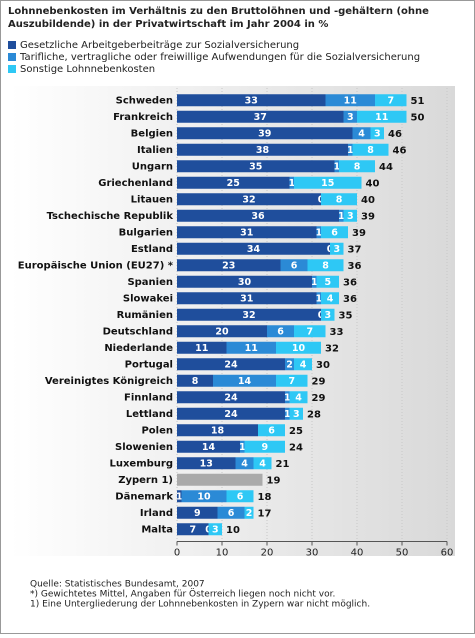 Image resolution: width=475 pixels, height=638 pixels. Describe the element at coordinates (314, 414) in the screenshot. I see `total-label: 28` at that location.